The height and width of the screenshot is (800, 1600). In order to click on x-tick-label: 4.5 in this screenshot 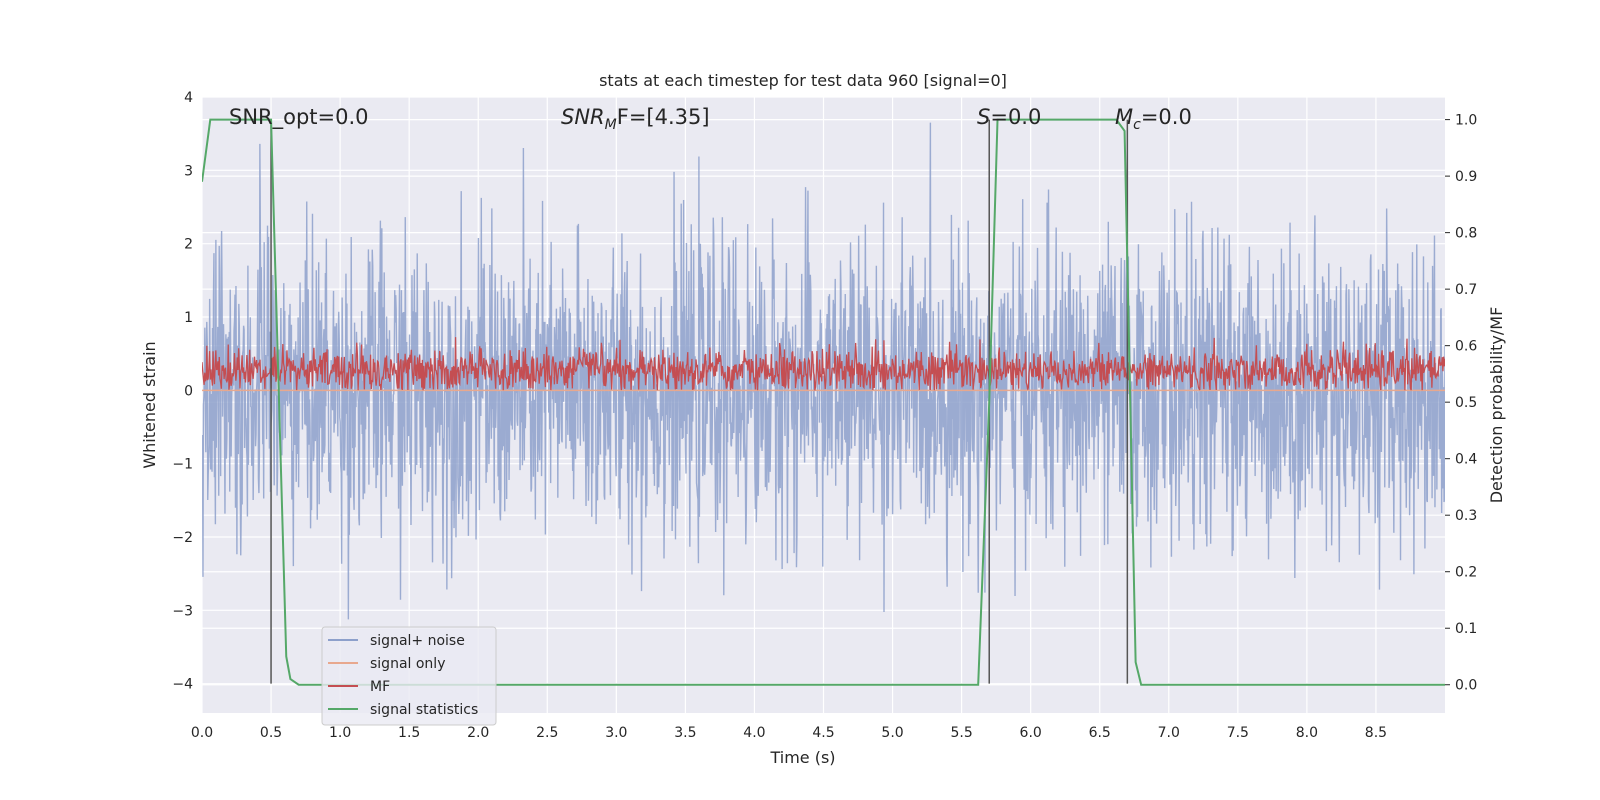, I will do `click(823, 733)`.